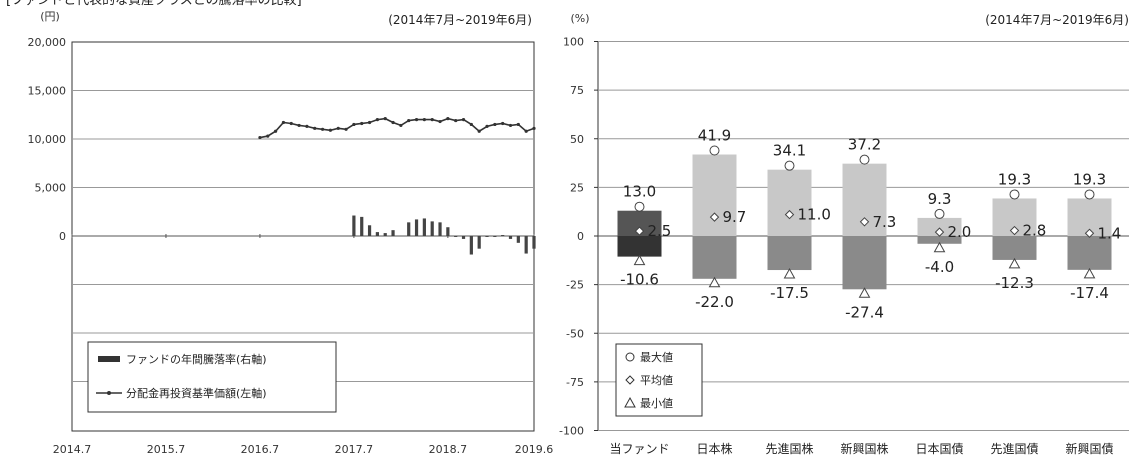 Image resolution: width=1133 pixels, height=459 pixels. What do you see at coordinates (789, 151) in the screenshot?
I see `right-max-label: 34.1` at bounding box center [789, 151].